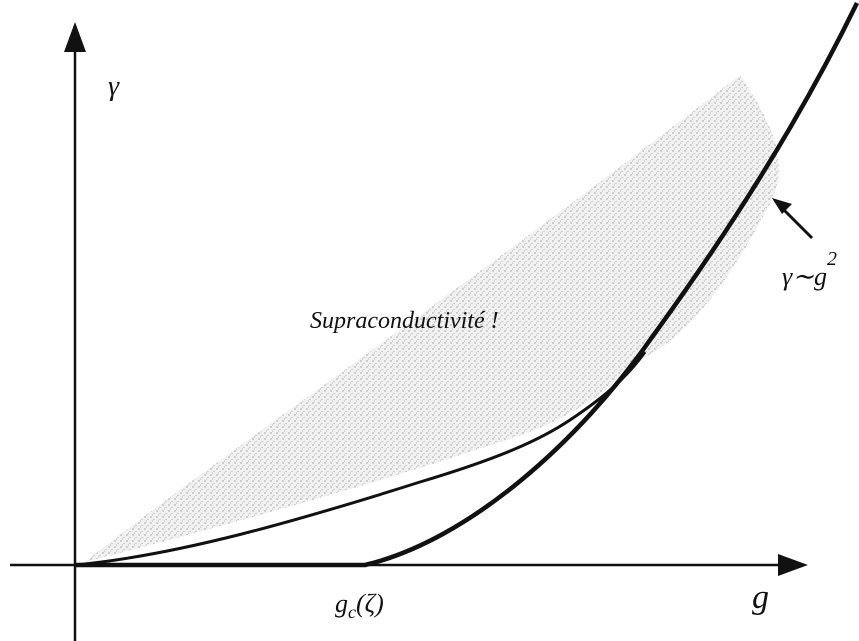  Describe the element at coordinates (352, 612) in the screenshot. I see `critical-label-sub: c` at that location.